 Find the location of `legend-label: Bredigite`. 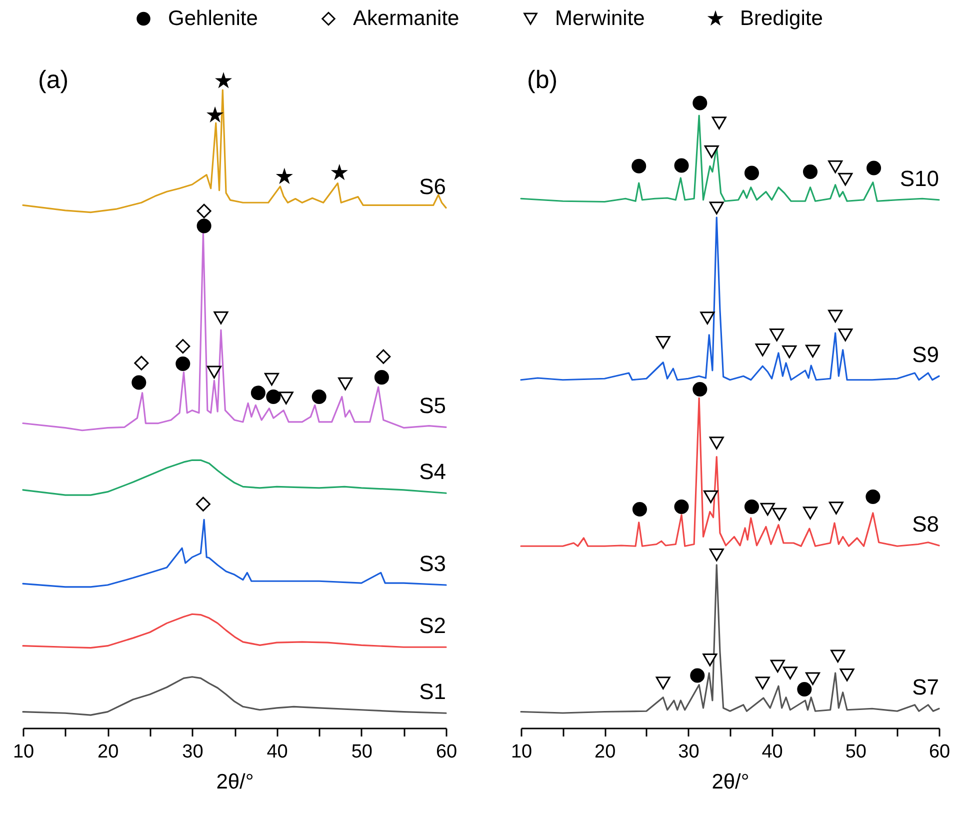

legend-label: Bredigite is located at coordinates (781, 18).